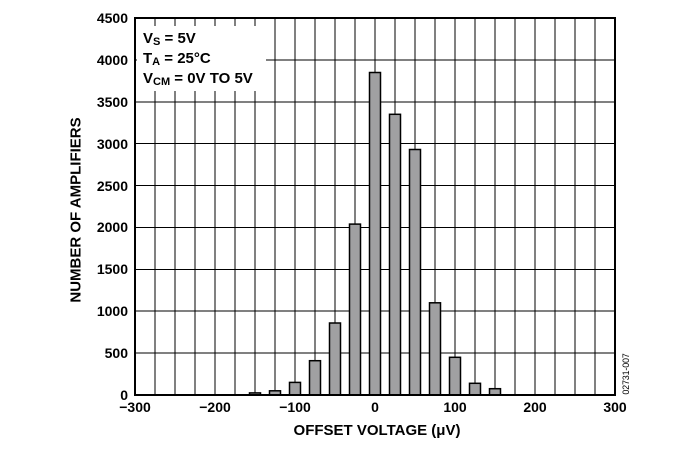 The height and width of the screenshot is (450, 700). I want to click on y-tick-label: 2500, so click(112, 185).